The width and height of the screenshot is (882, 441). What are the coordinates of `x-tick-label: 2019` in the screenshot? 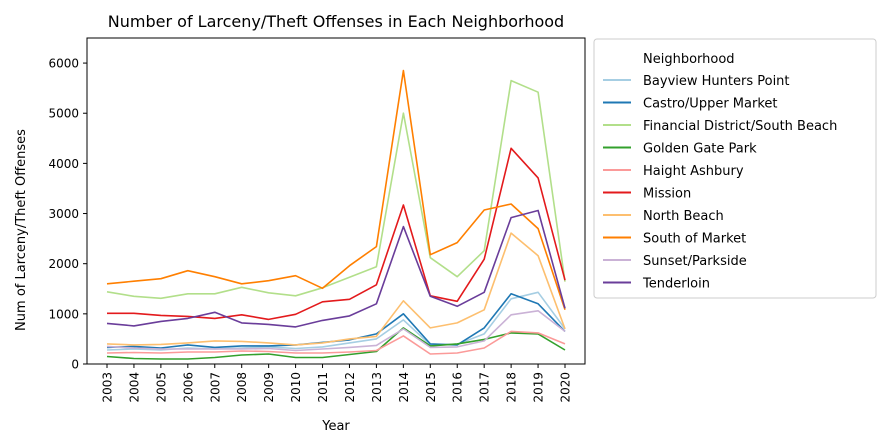 It's located at (539, 387).